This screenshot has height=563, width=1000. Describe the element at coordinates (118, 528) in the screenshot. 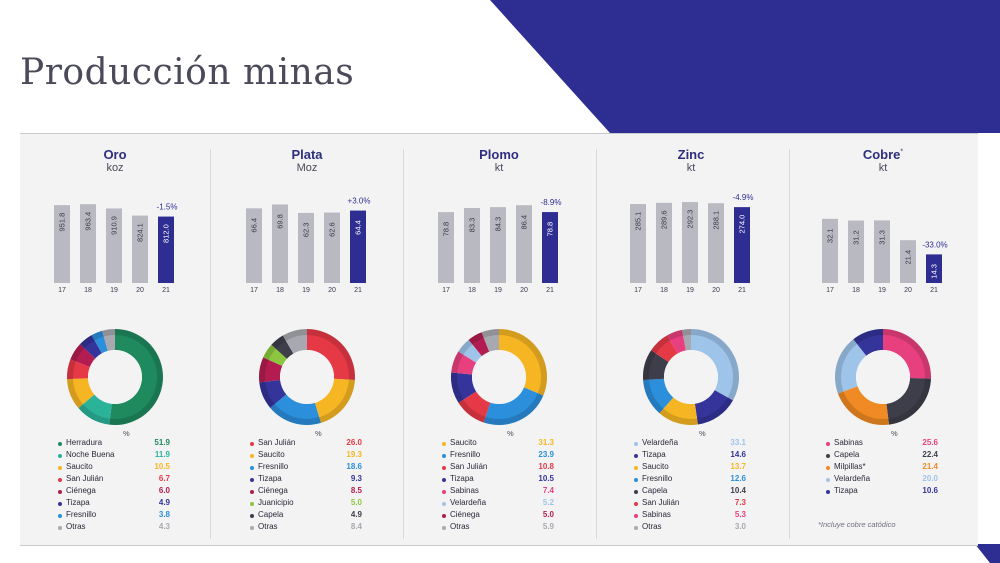

I see `legend-item: Otras 4.3` at that location.